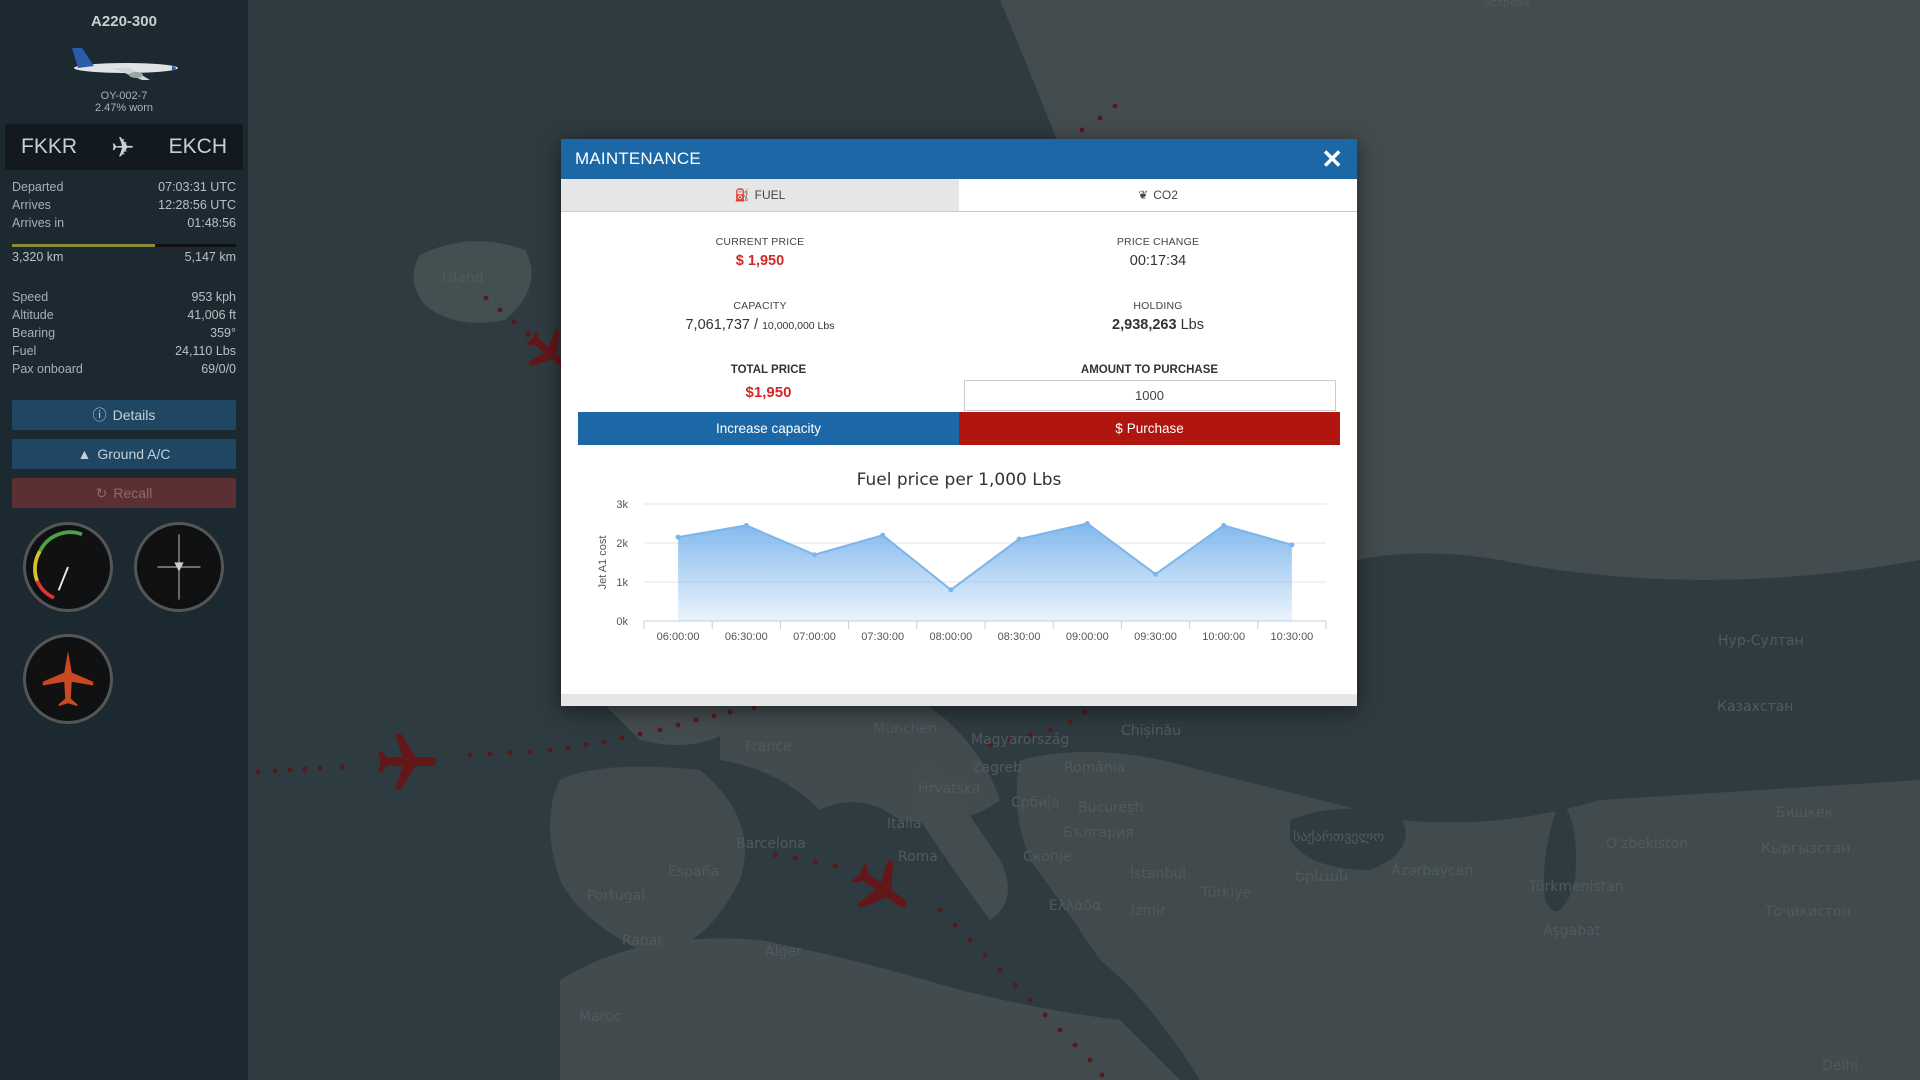 Image resolution: width=1920 pixels, height=1080 pixels. Describe the element at coordinates (205, 351) in the screenshot. I see `info-value: 24,110 Lbs` at that location.